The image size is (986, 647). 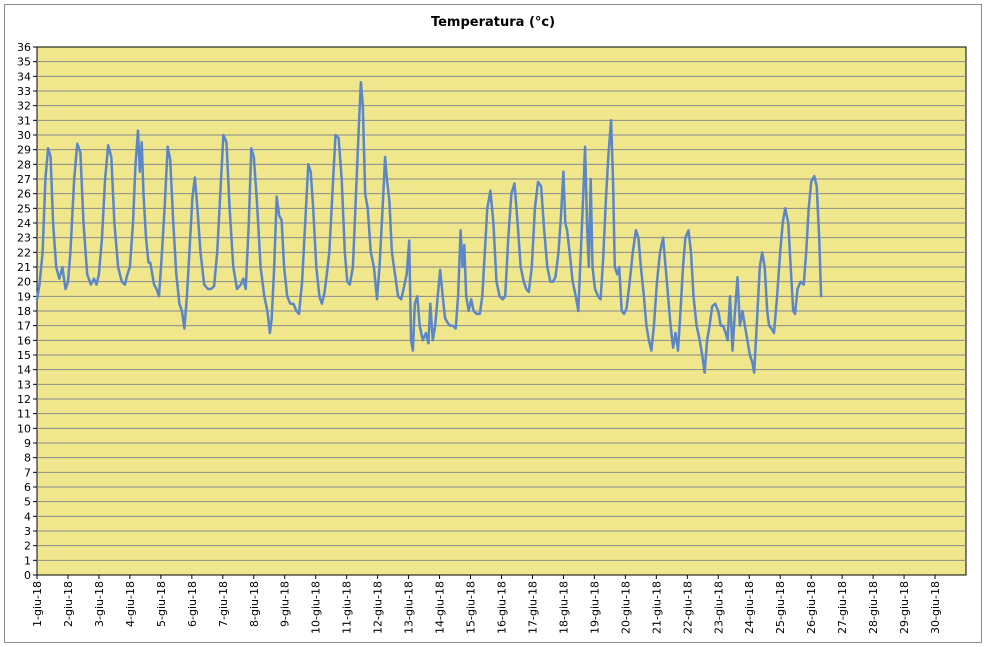 I want to click on y-tick-label-16: 16, so click(x=24, y=340).